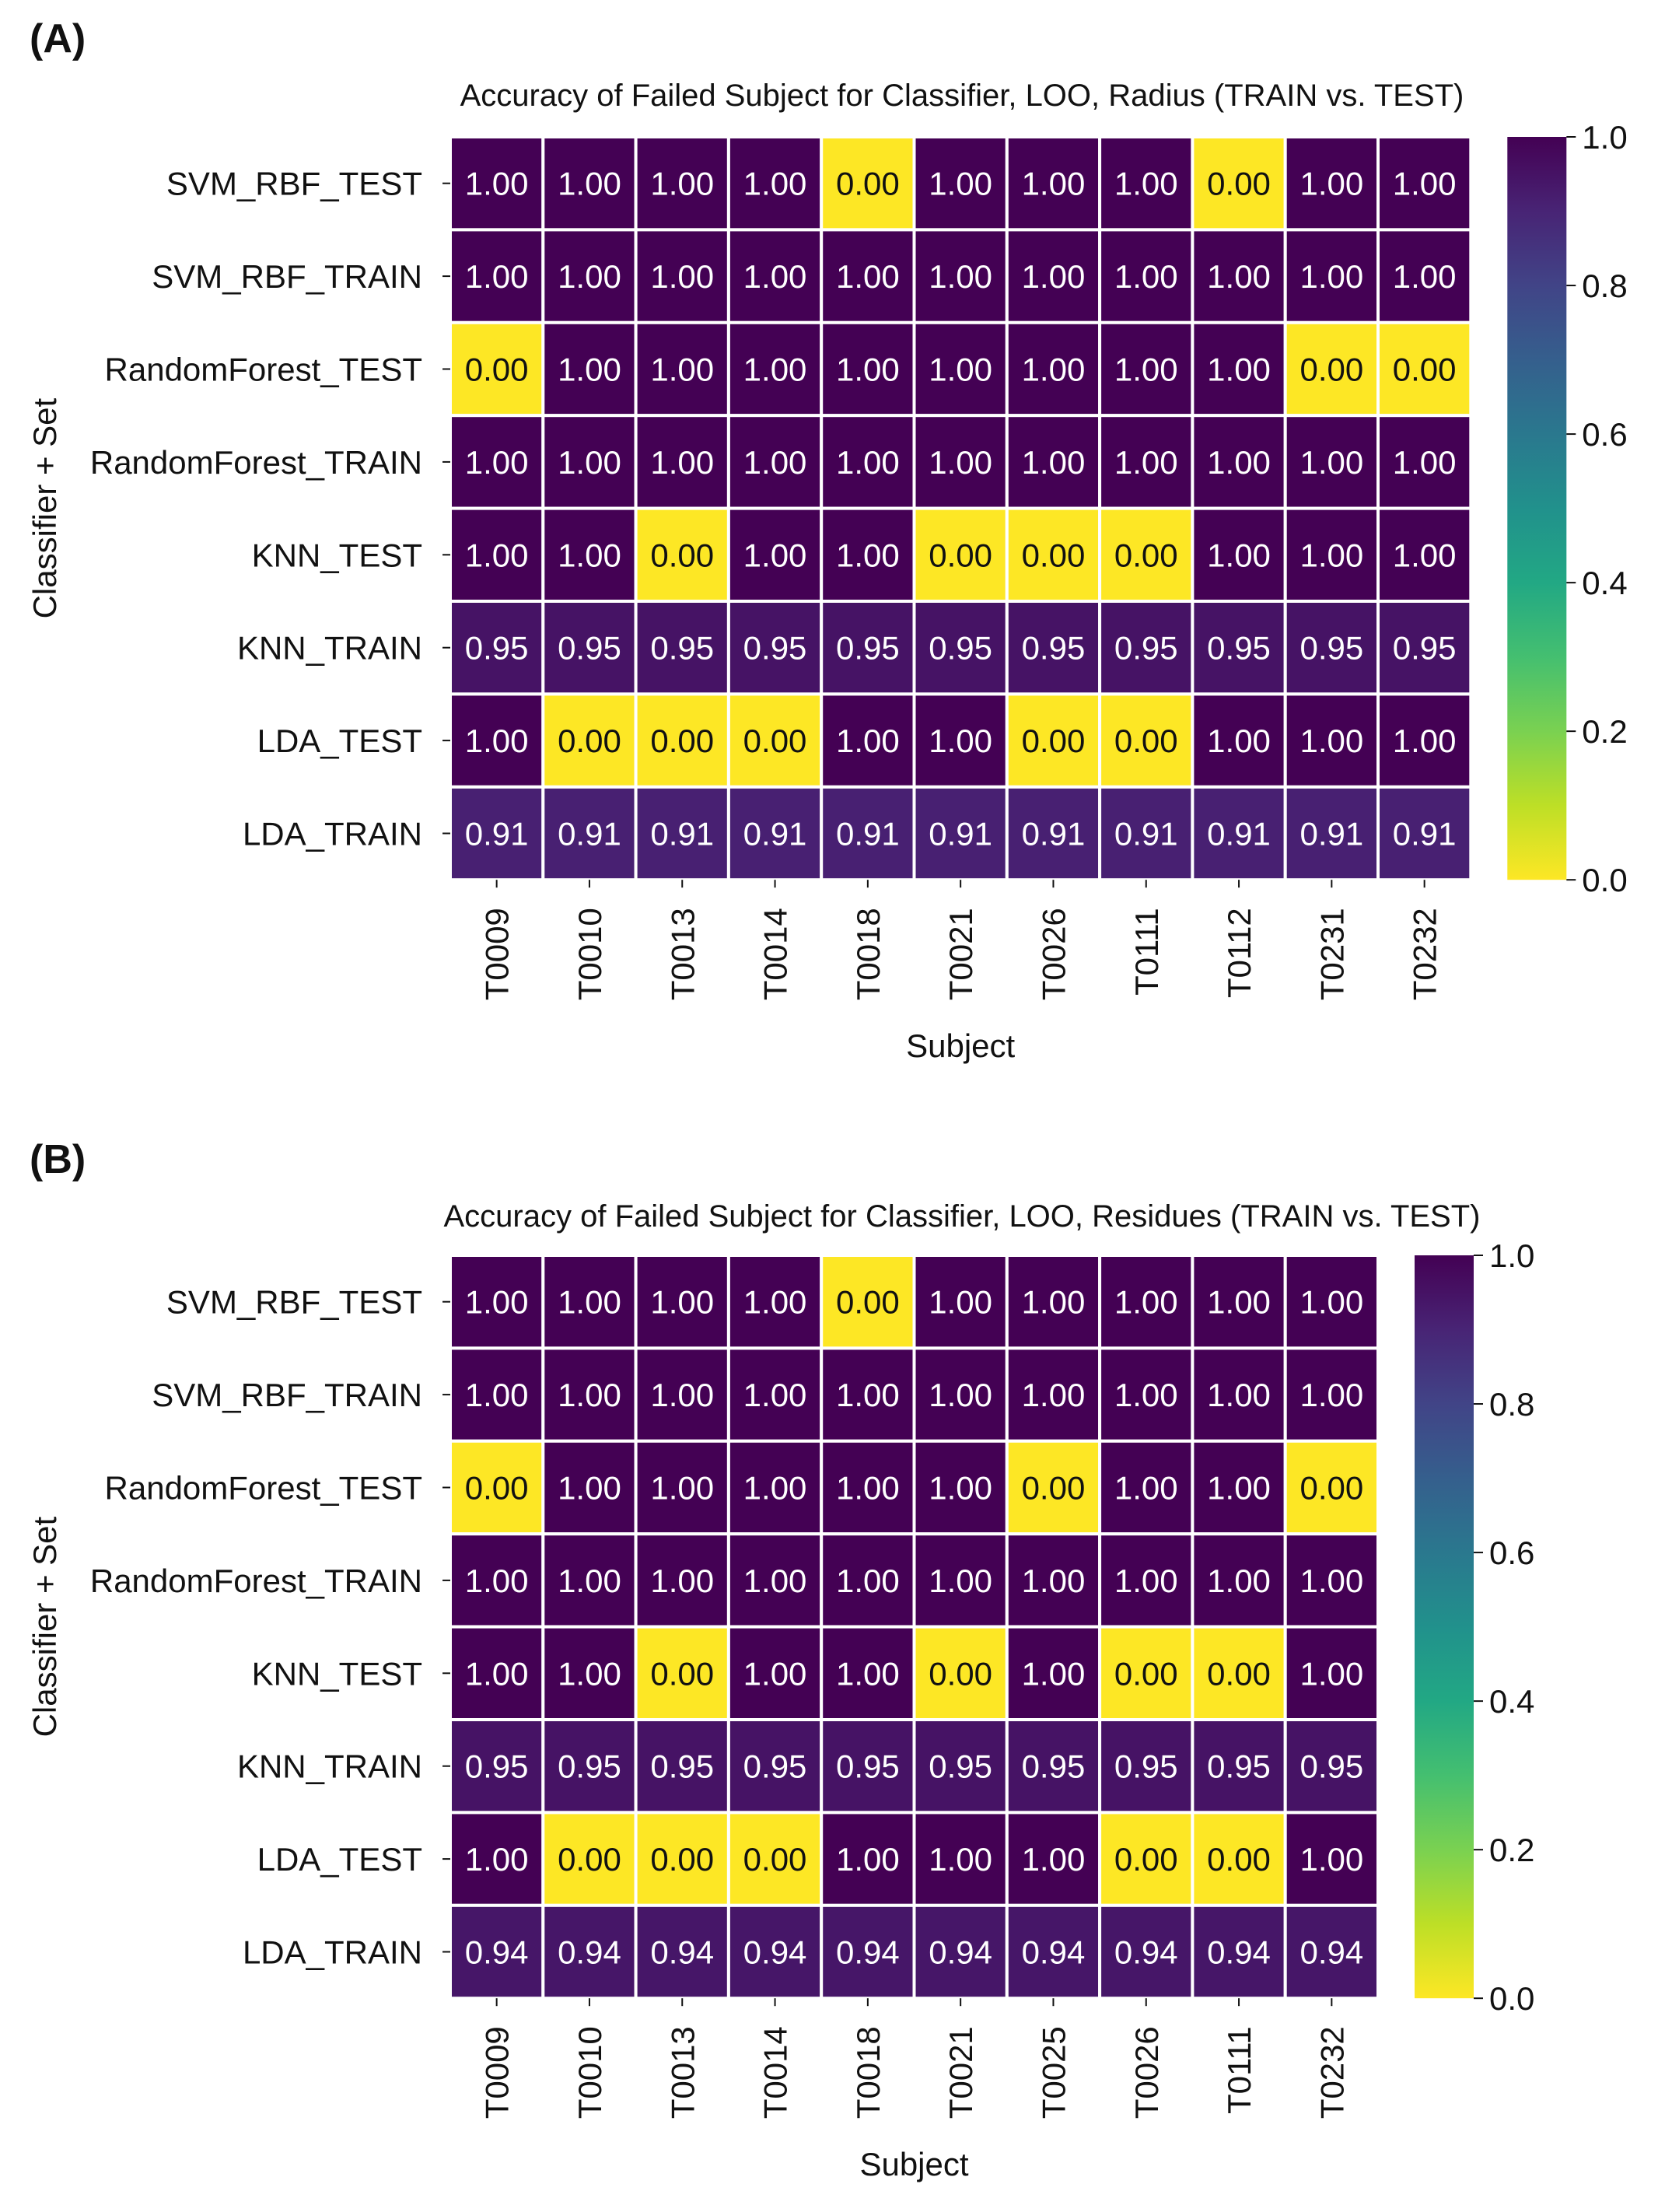 Image resolution: width=1672 pixels, height=2212 pixels. I want to click on x-tick-label: T0018, so click(868, 2072).